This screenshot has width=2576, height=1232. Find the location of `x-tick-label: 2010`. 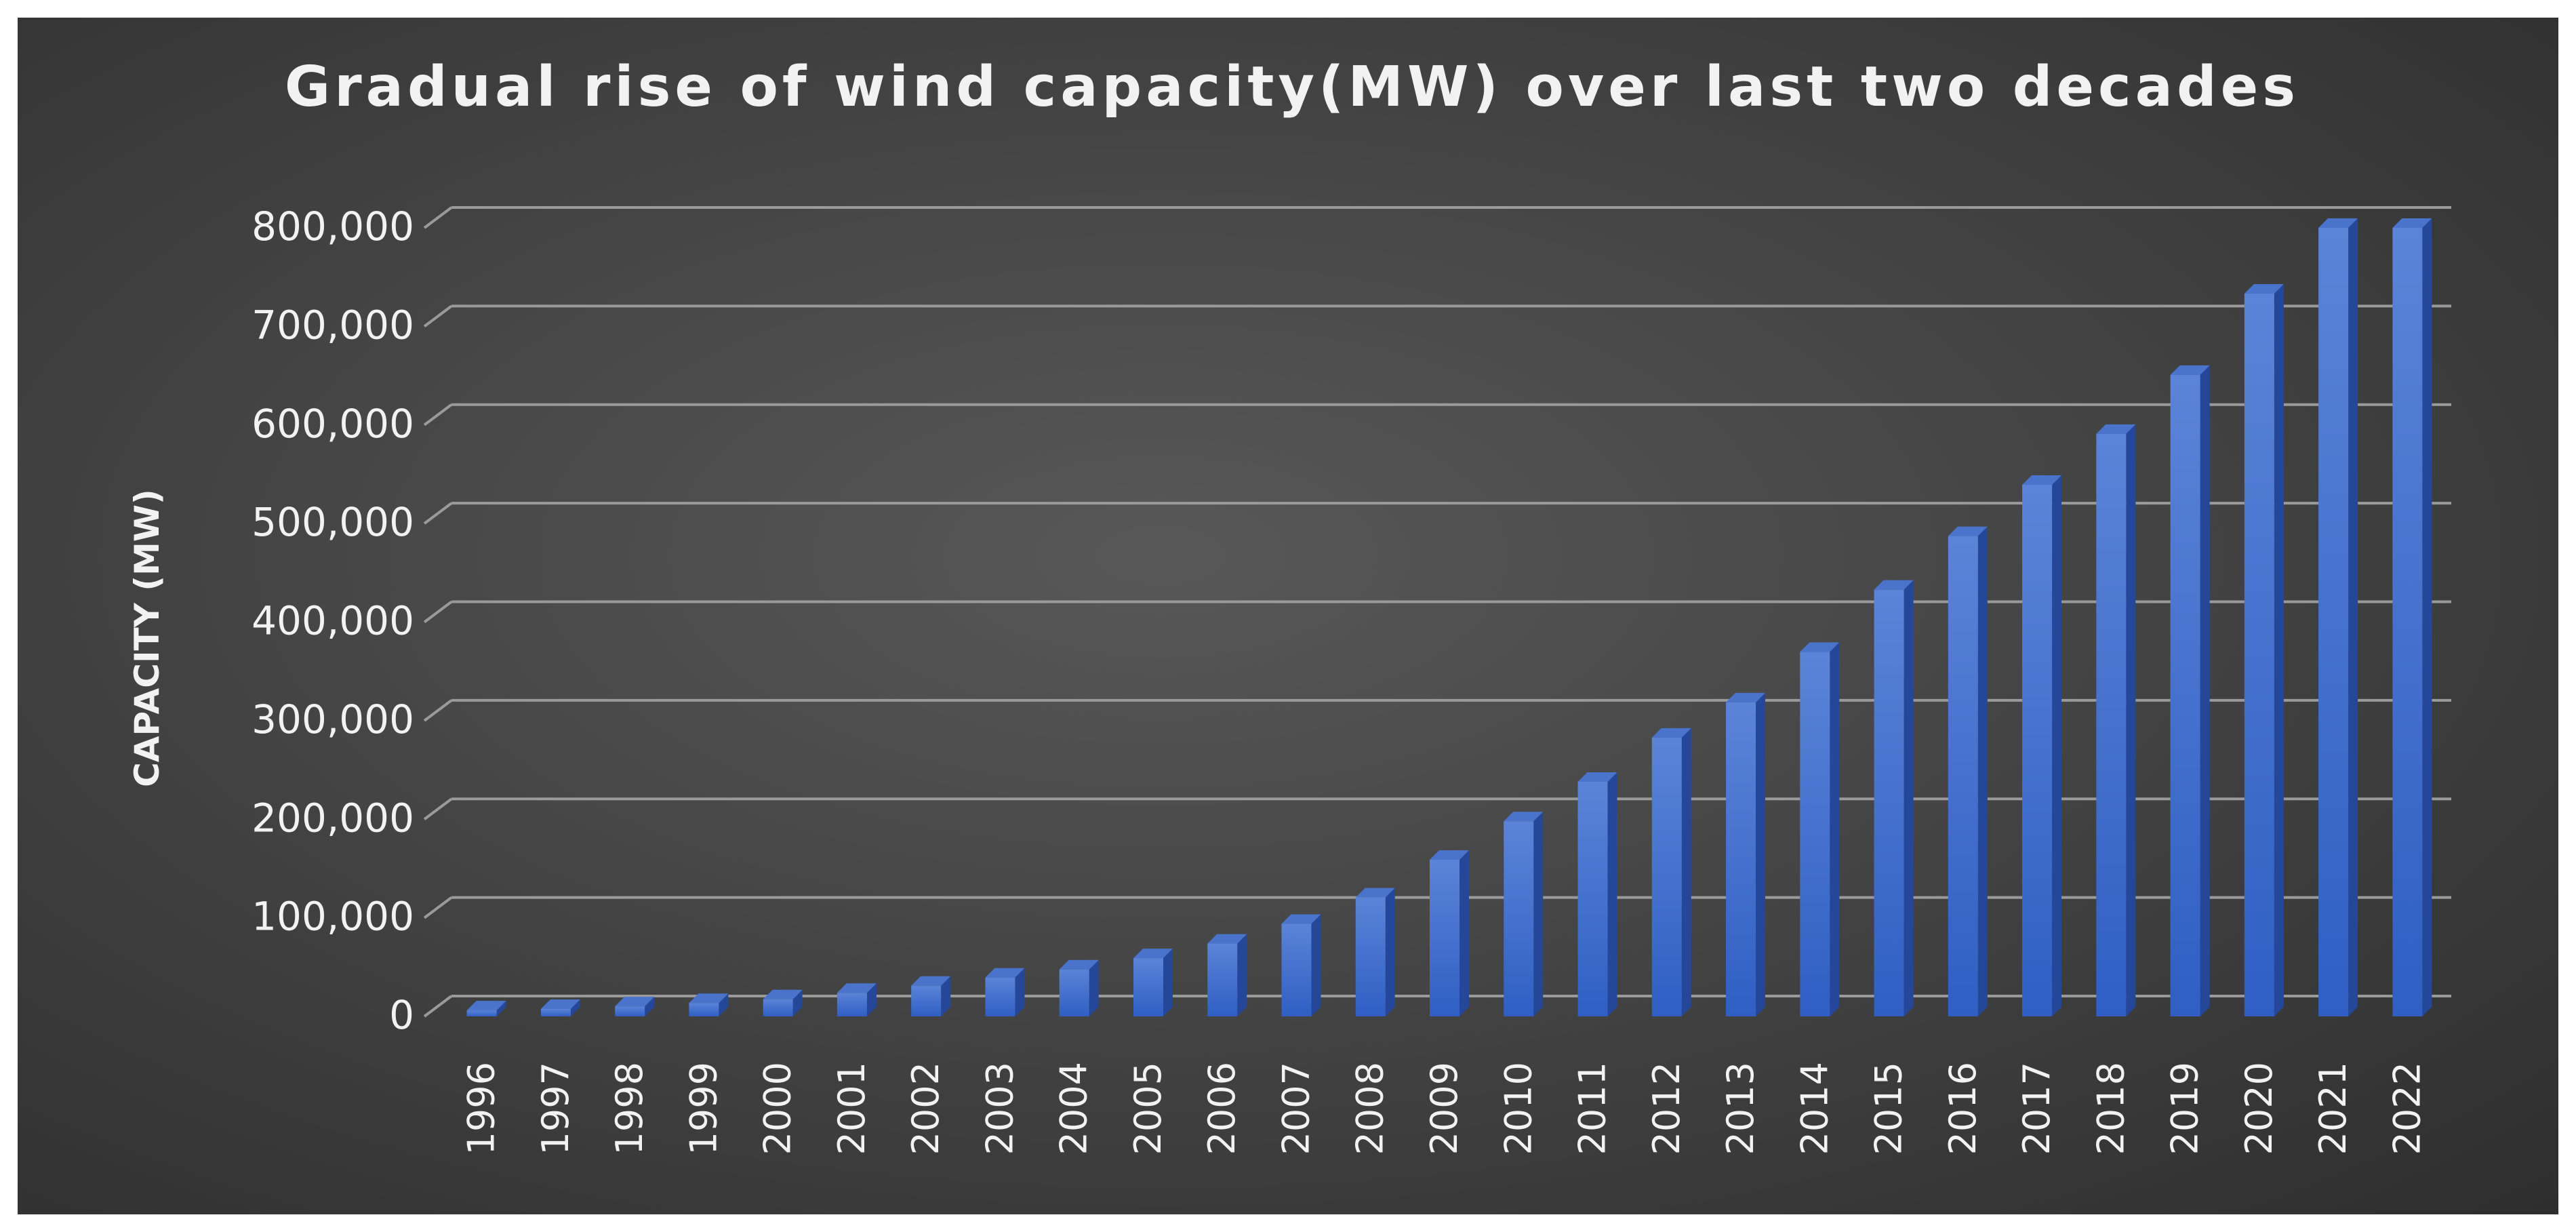

x-tick-label: 2010 is located at coordinates (1518, 1108).